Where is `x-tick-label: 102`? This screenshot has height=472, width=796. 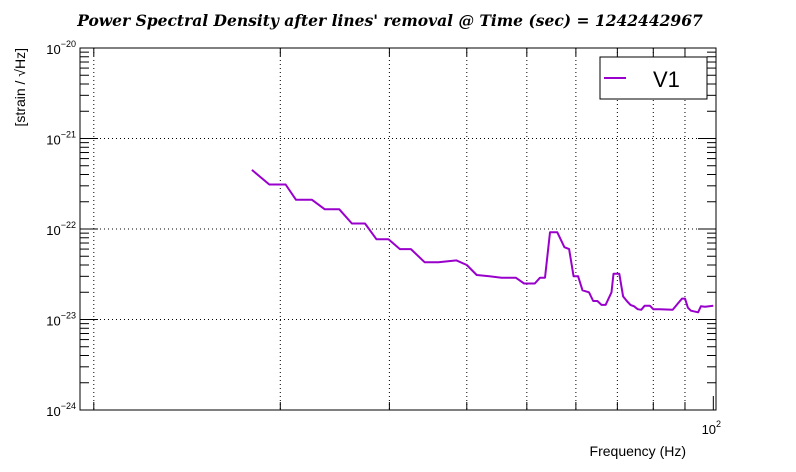 x-tick-label: 102 is located at coordinates (711, 428).